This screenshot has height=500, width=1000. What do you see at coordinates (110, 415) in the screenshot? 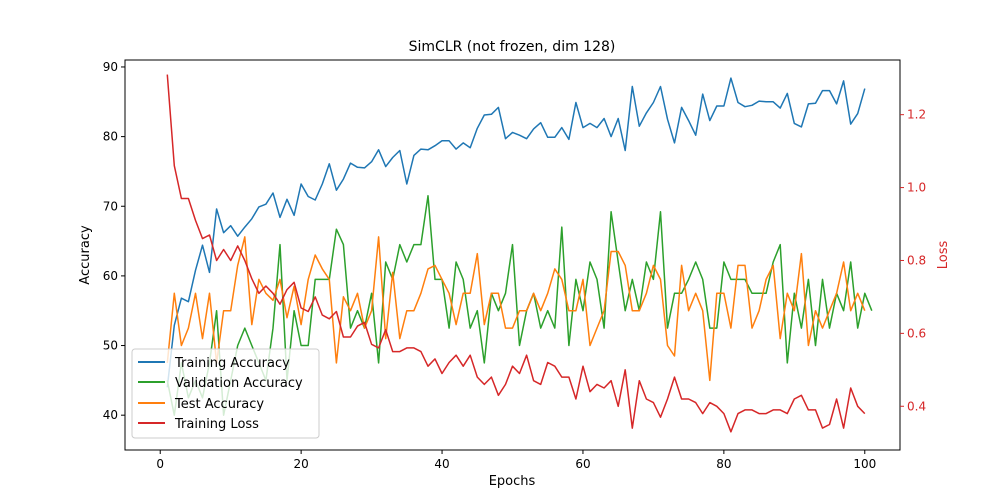
I see `y-tick-label: 40` at bounding box center [110, 415].